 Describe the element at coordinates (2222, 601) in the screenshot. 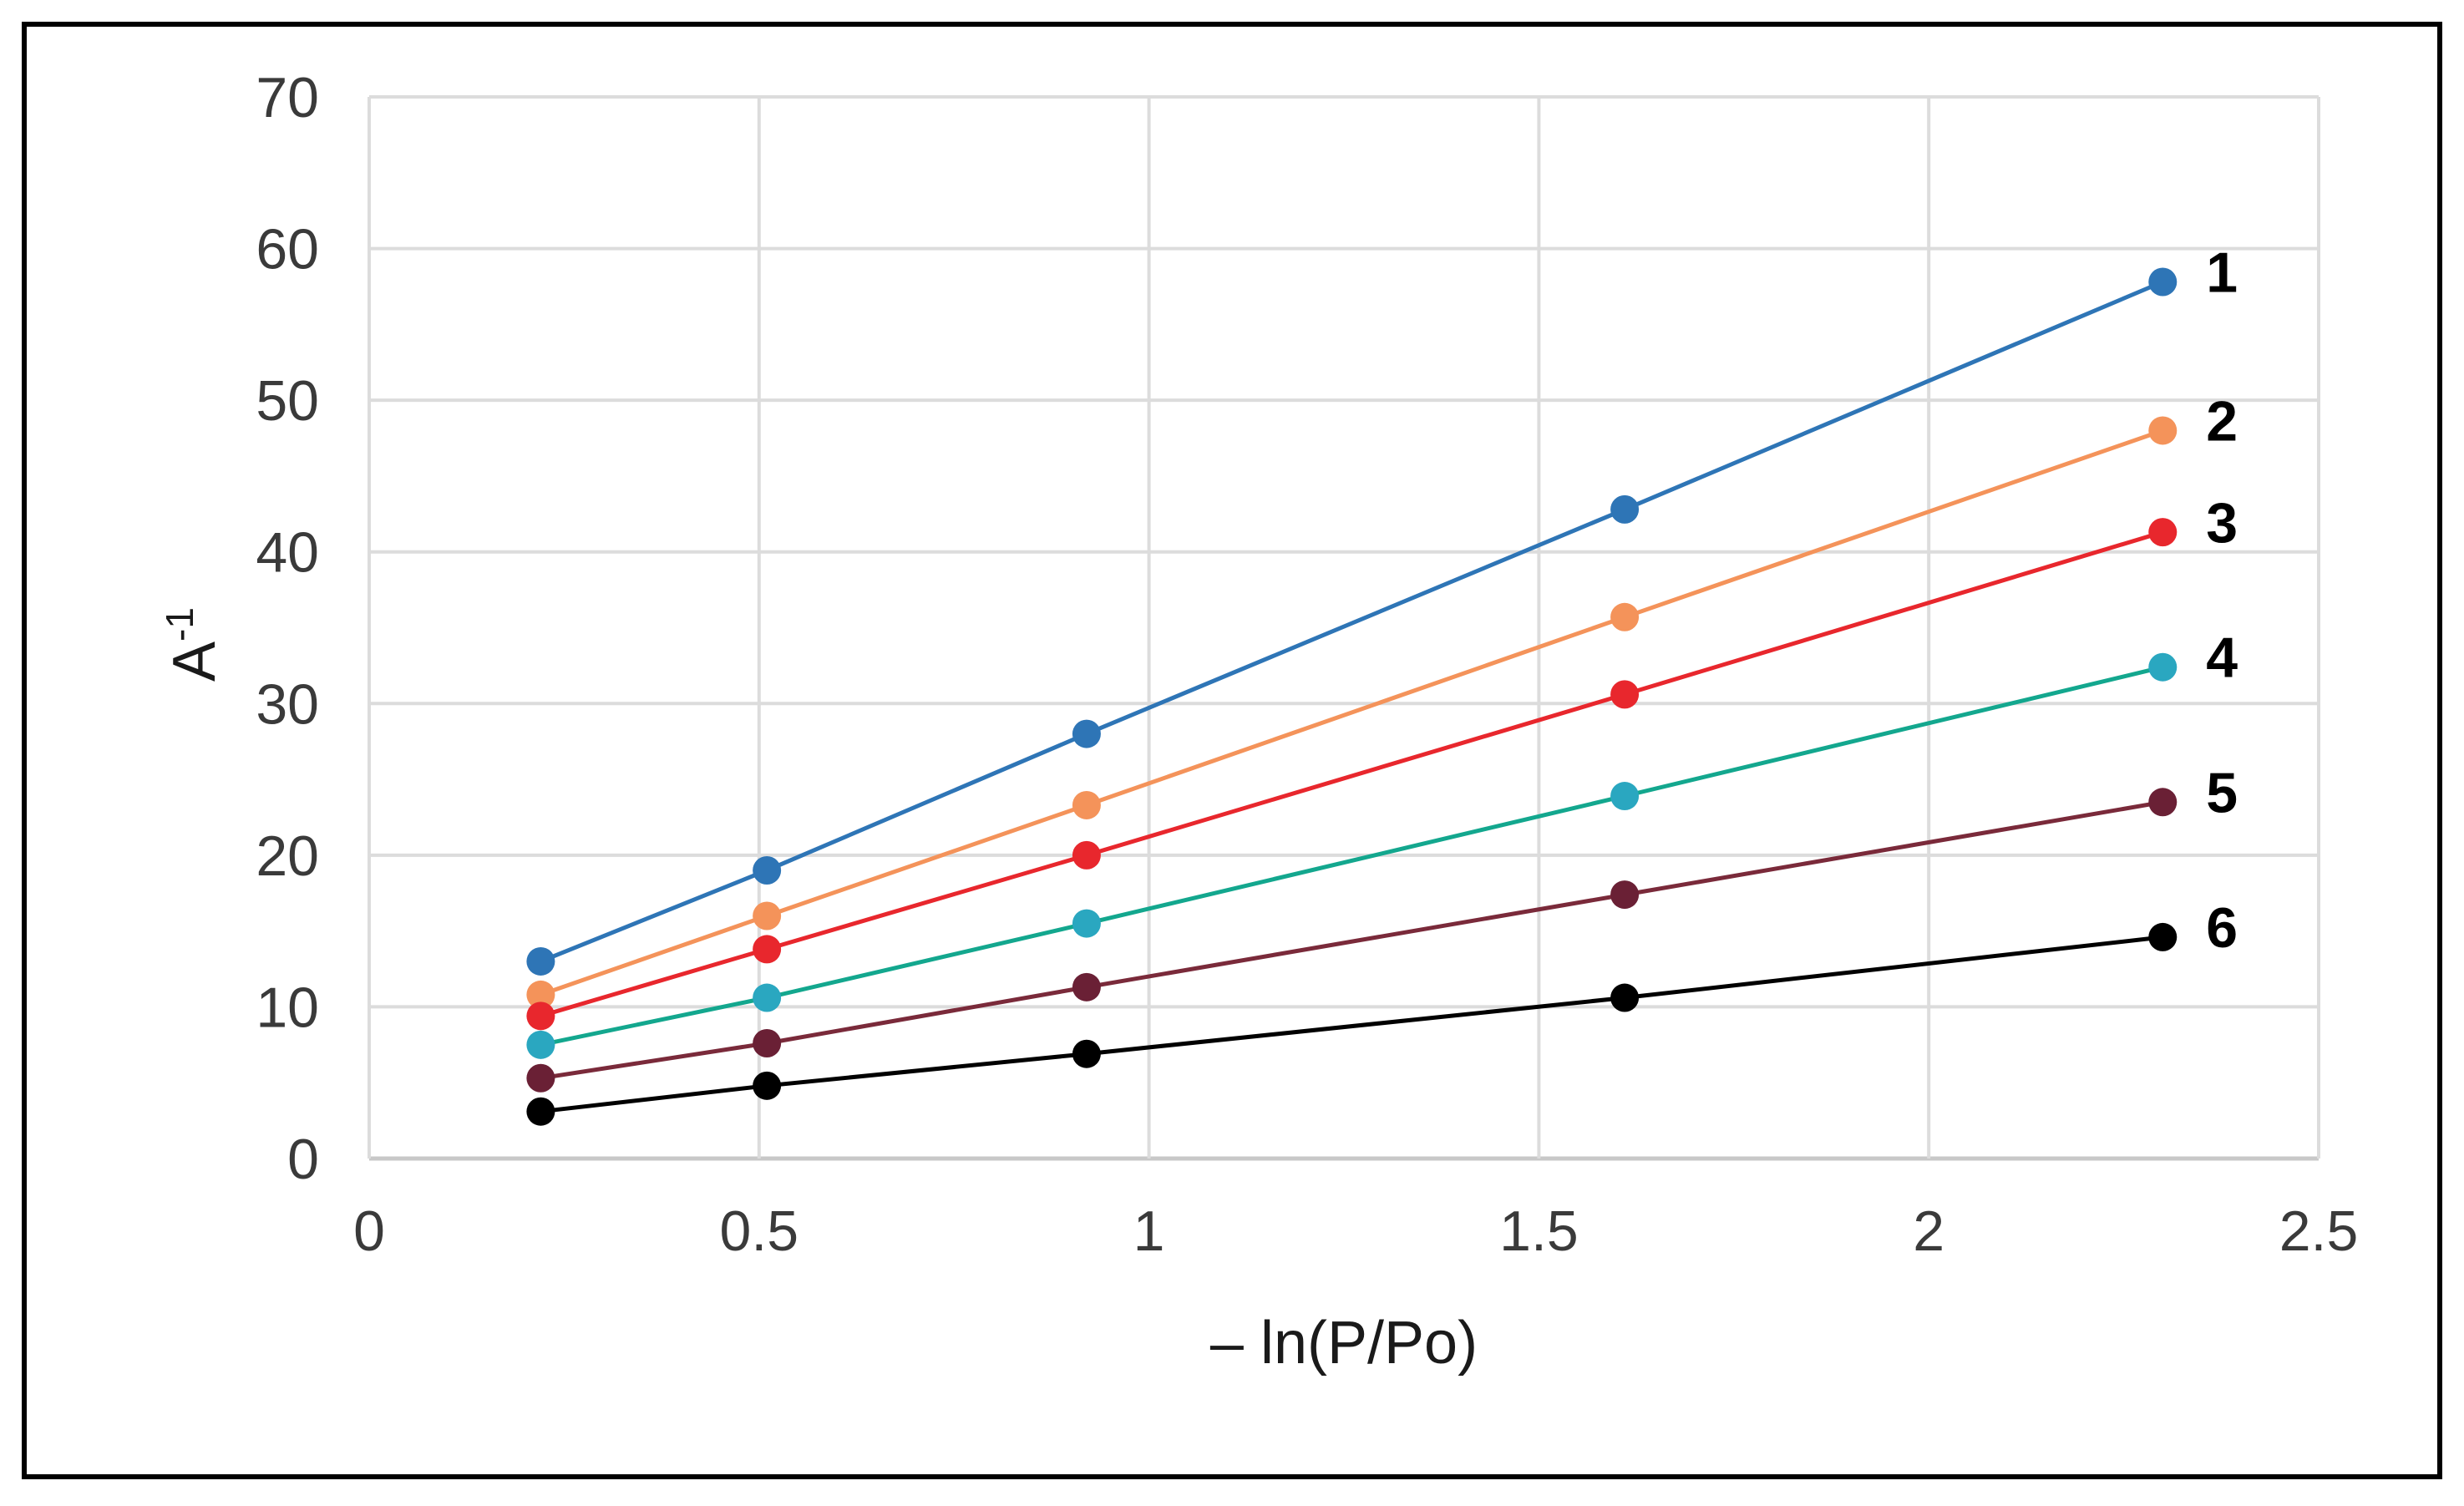

I see `series-labels: 1 2 3 4 5 6` at that location.